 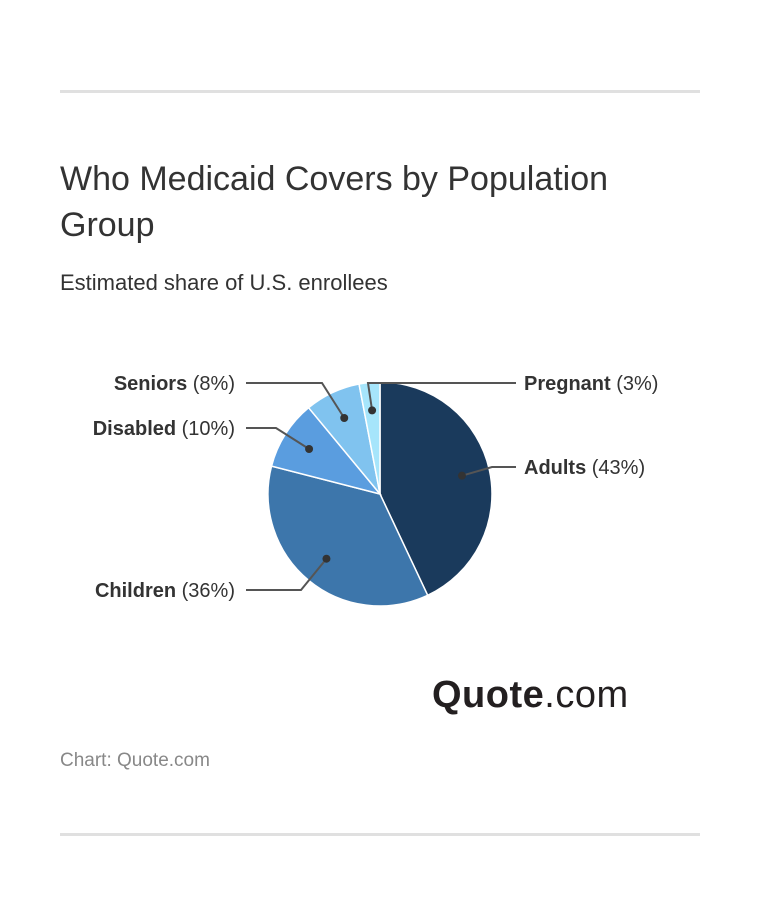 What do you see at coordinates (441, 396) in the screenshot?
I see `leader-line-pregnant` at bounding box center [441, 396].